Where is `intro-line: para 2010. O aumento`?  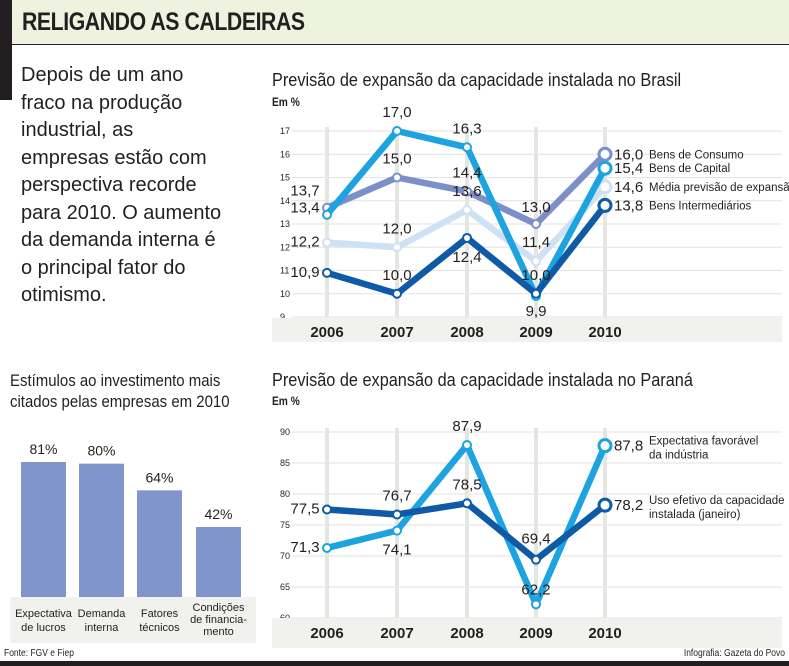 intro-line: para 2010. O aumento is located at coordinates (121, 212).